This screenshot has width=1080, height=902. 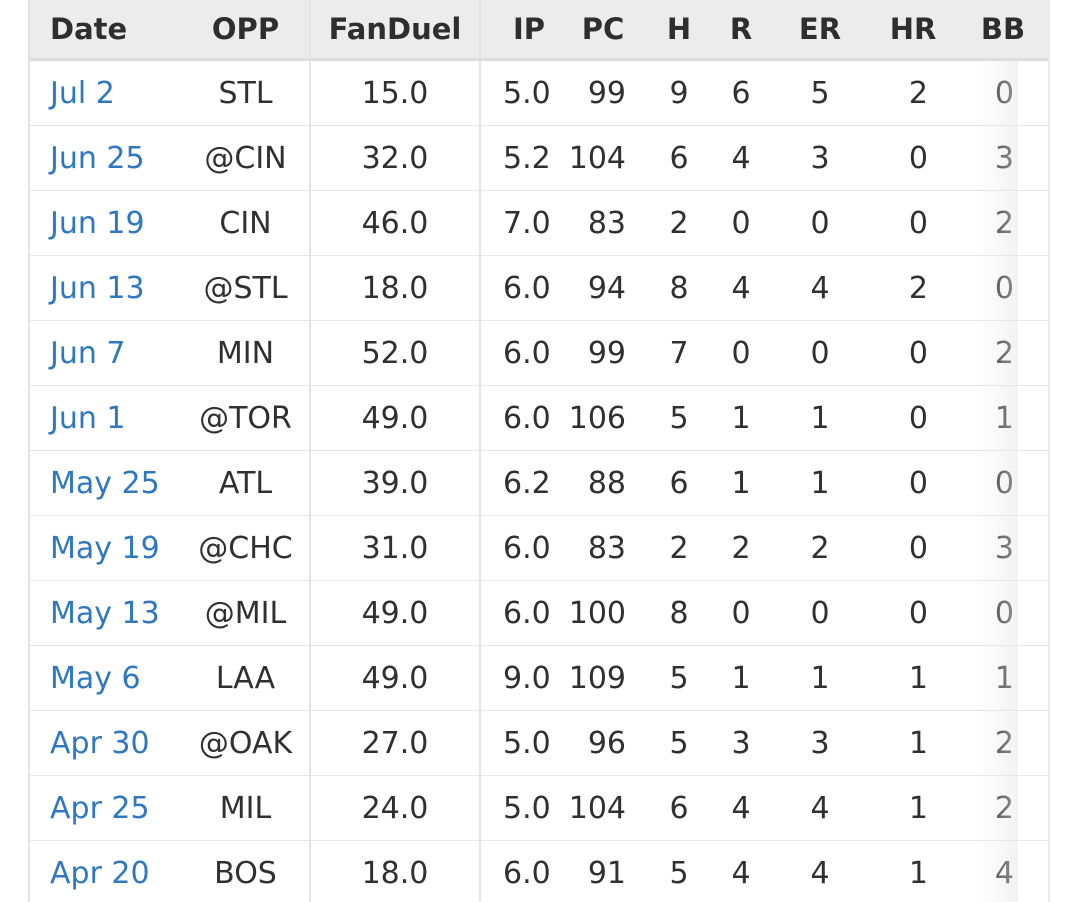 What do you see at coordinates (679, 30) in the screenshot?
I see `column-header-h: H` at bounding box center [679, 30].